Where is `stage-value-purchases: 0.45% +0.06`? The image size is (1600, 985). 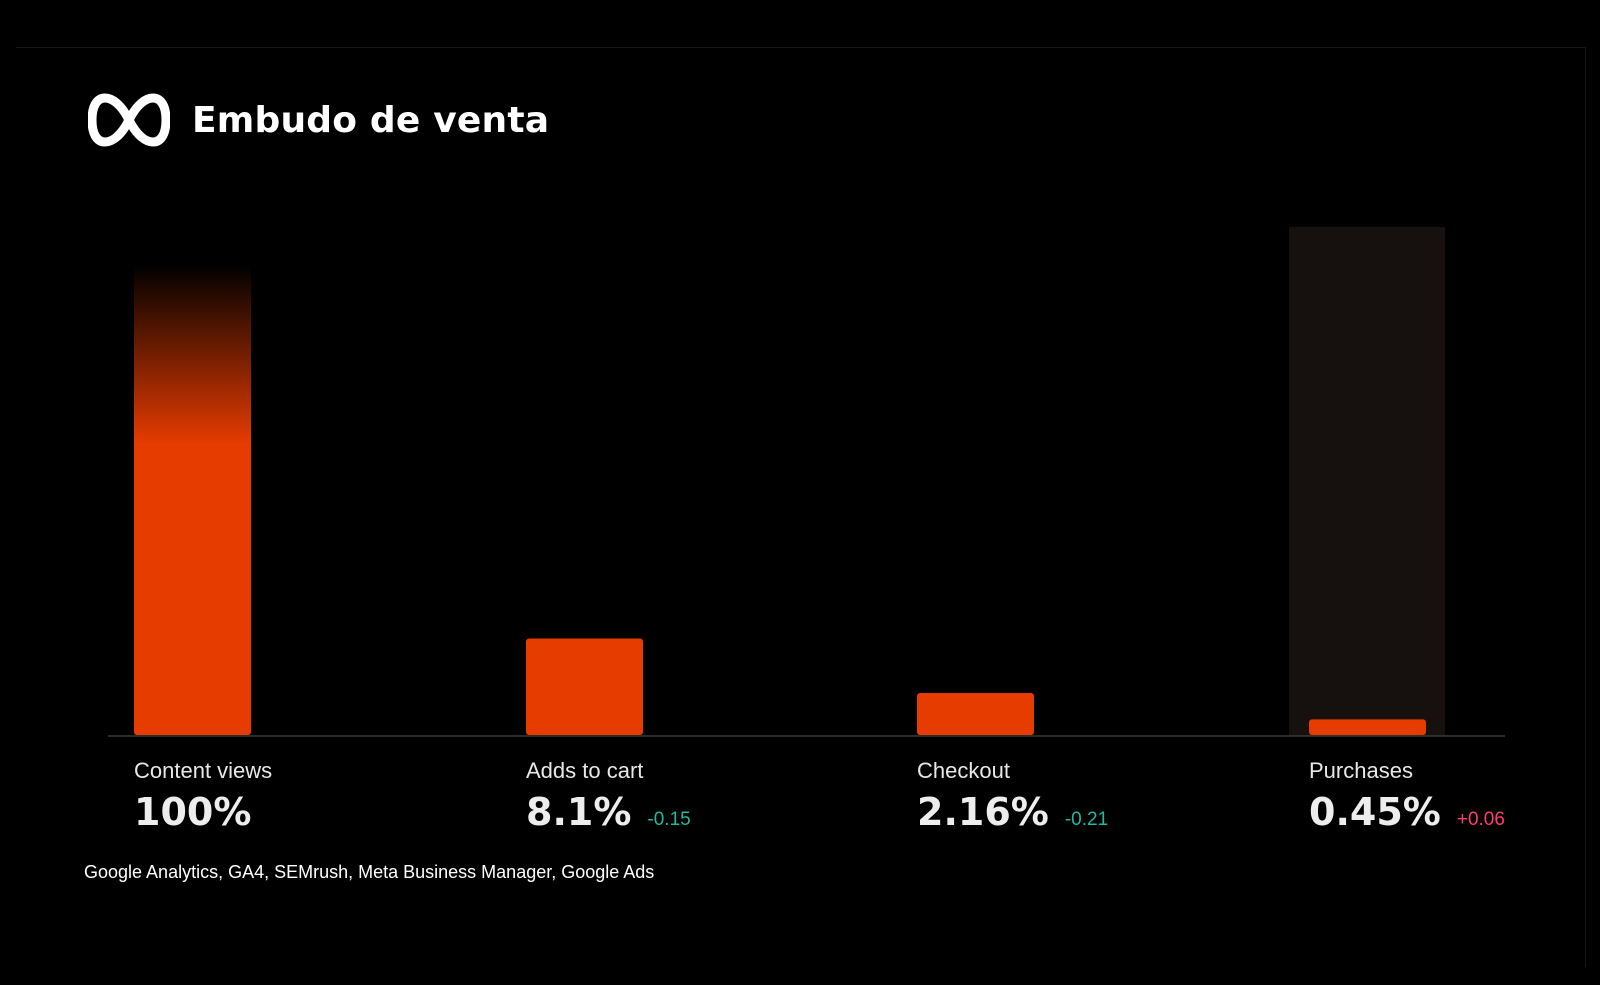 stage-value-purchases: 0.45% +0.06 is located at coordinates (1407, 812).